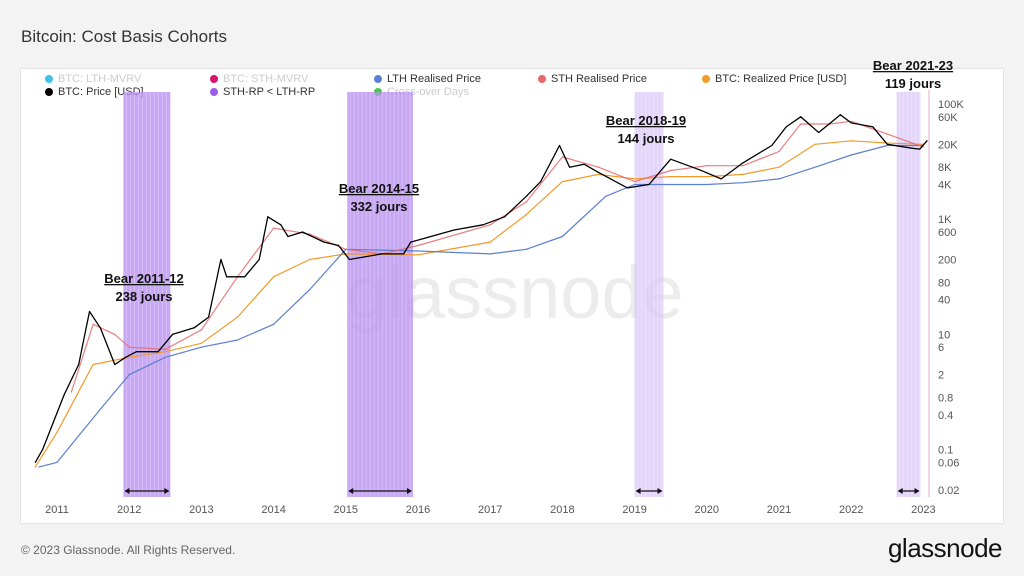 The width and height of the screenshot is (1024, 576). Describe the element at coordinates (143, 296) in the screenshot. I see `bear-days: 238 jours` at that location.